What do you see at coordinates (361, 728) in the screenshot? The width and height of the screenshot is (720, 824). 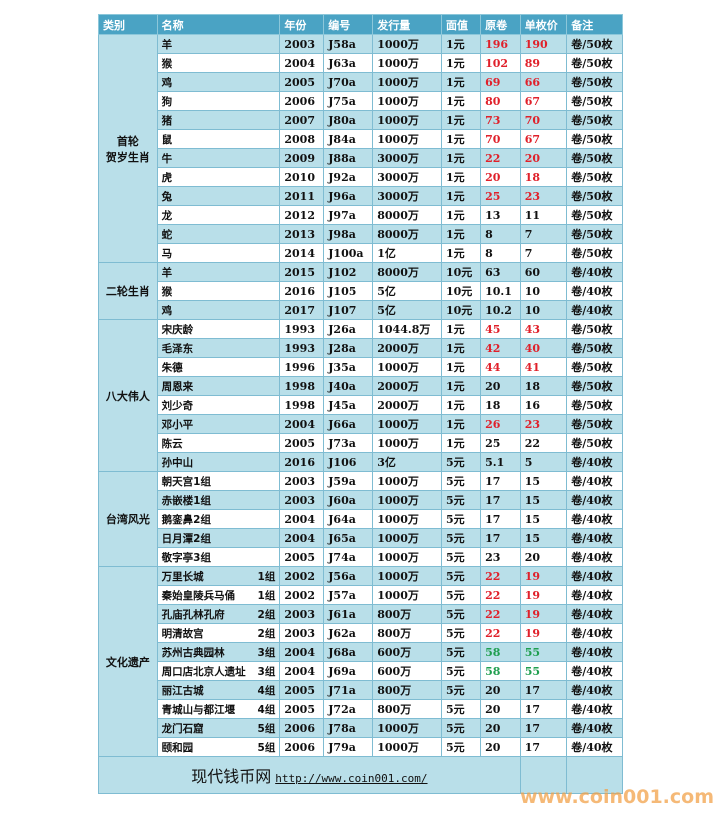 I see `table-row: 龙门石窟 5组 2006 J78a 1000万 5元 20 17 卷/40枚` at bounding box center [361, 728].